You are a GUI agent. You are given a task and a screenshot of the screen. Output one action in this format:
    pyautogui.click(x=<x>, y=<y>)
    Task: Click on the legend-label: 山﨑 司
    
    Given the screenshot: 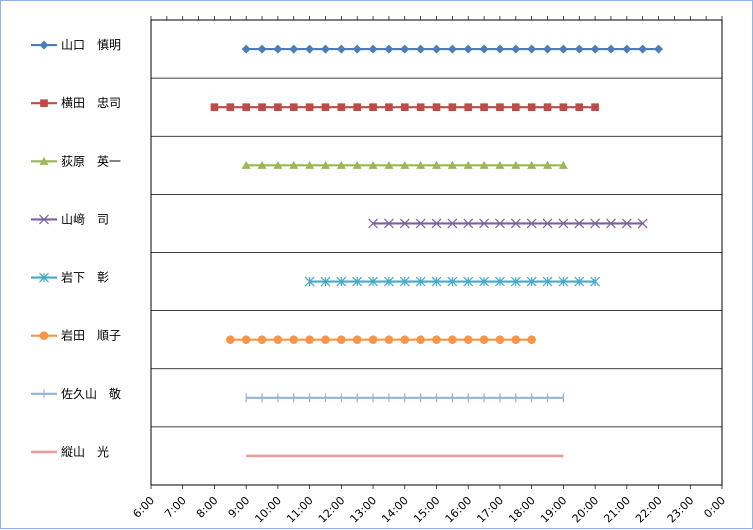 What is the action you would take?
    pyautogui.click(x=85, y=218)
    